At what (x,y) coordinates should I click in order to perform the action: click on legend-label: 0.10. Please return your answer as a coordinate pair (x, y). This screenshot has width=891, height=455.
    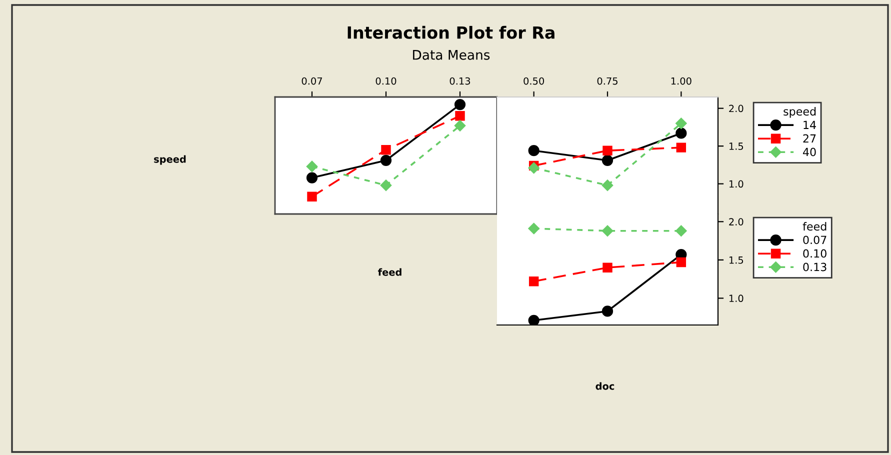
    Looking at the image, I should click on (814, 253).